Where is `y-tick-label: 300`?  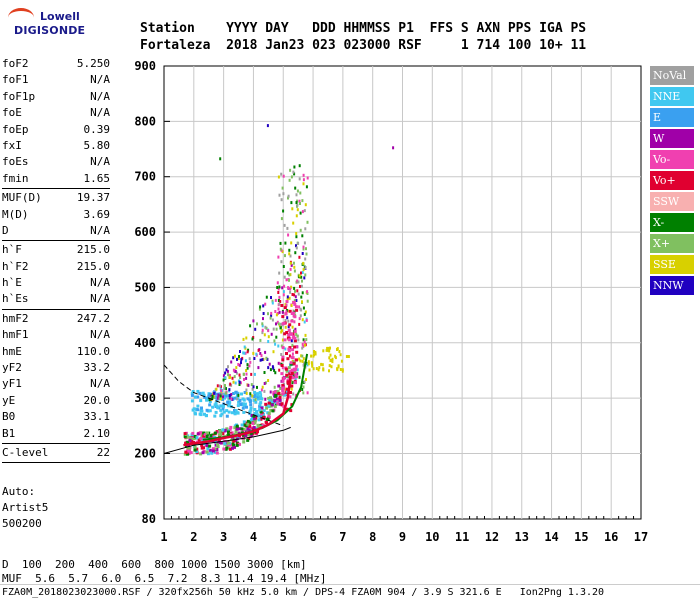
y-tick-label: 300 is located at coordinates (145, 398).